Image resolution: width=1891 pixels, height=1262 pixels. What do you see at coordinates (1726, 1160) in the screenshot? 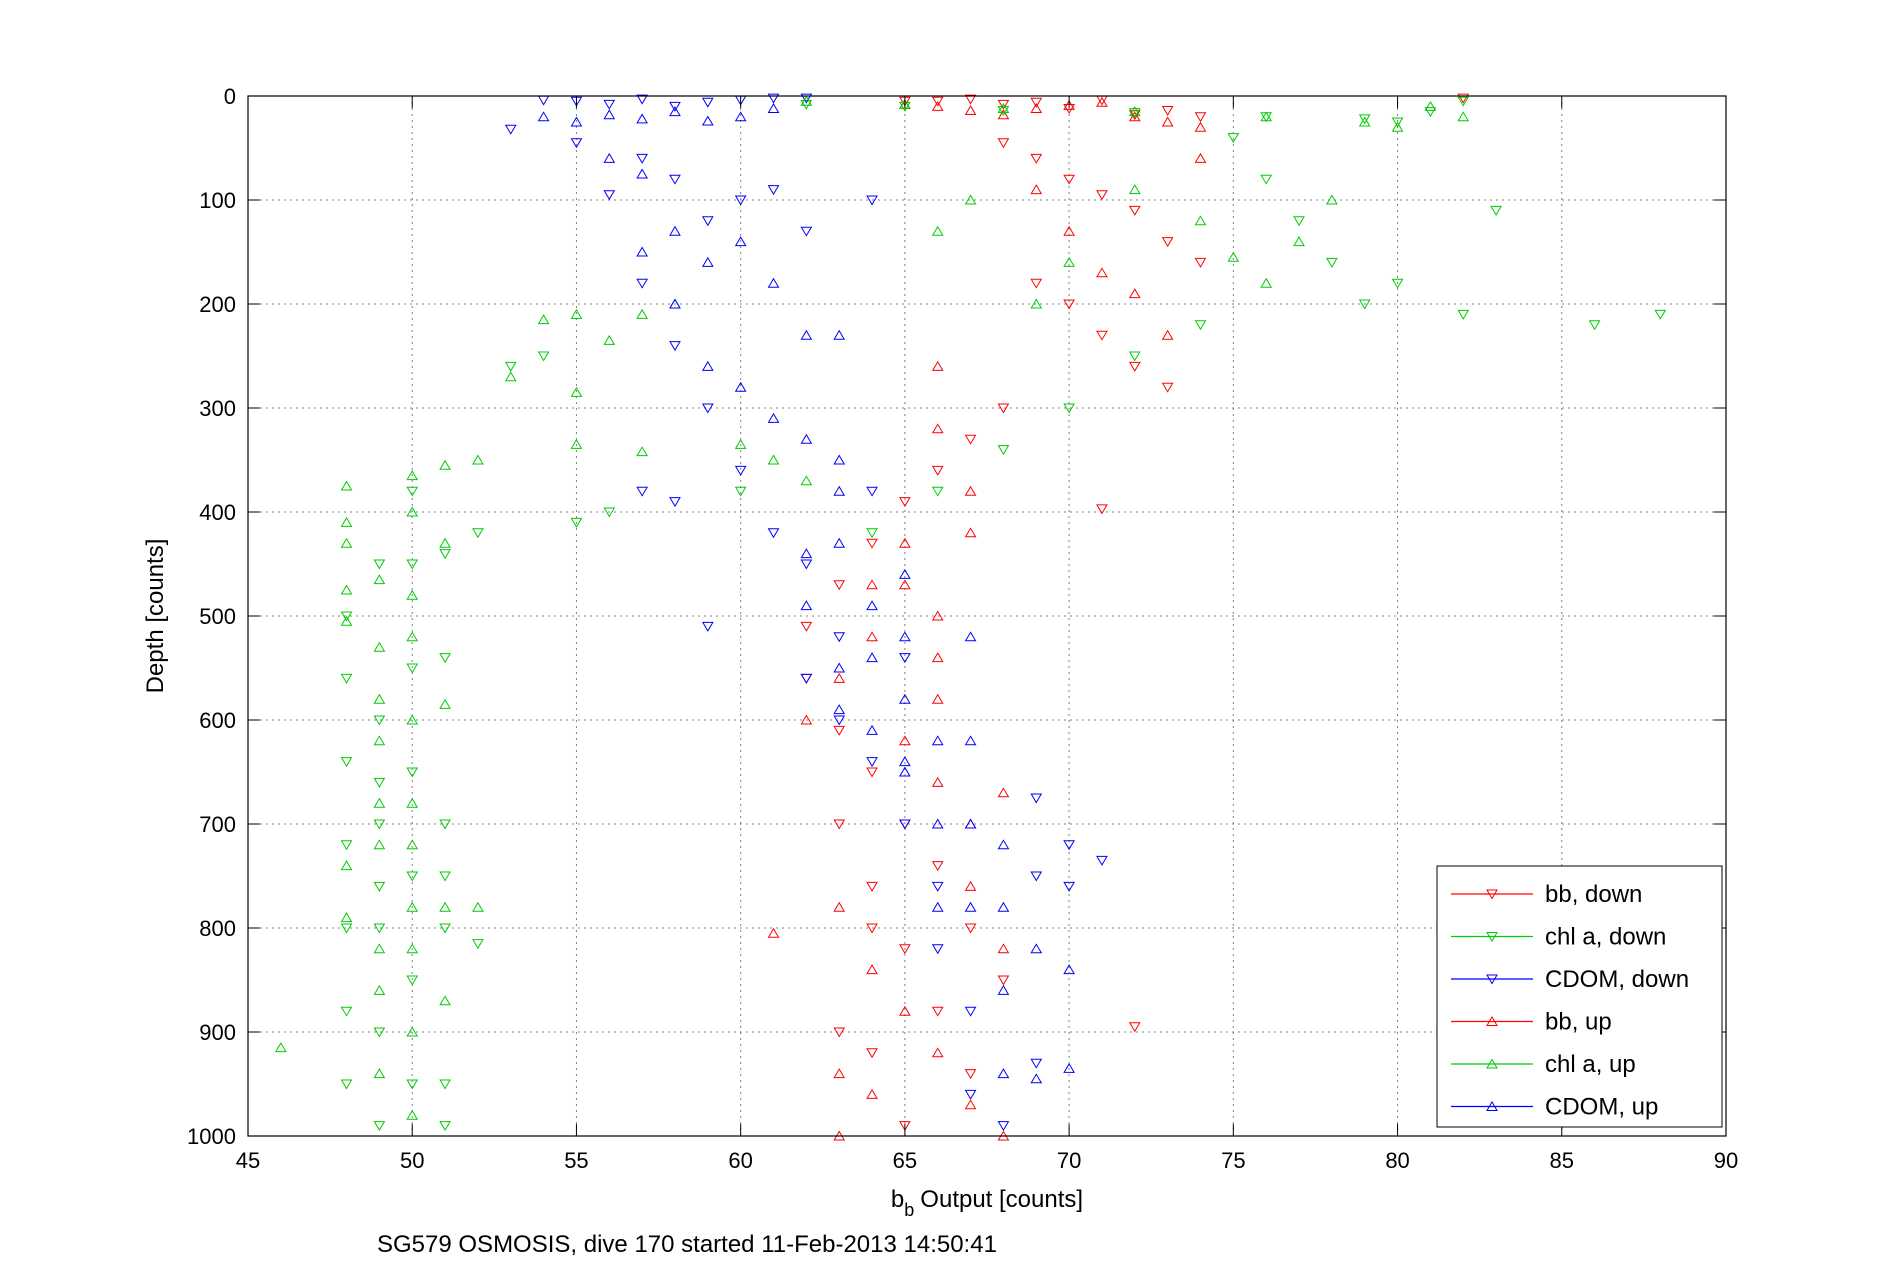
I see `x-tick-label: 90` at bounding box center [1726, 1160].